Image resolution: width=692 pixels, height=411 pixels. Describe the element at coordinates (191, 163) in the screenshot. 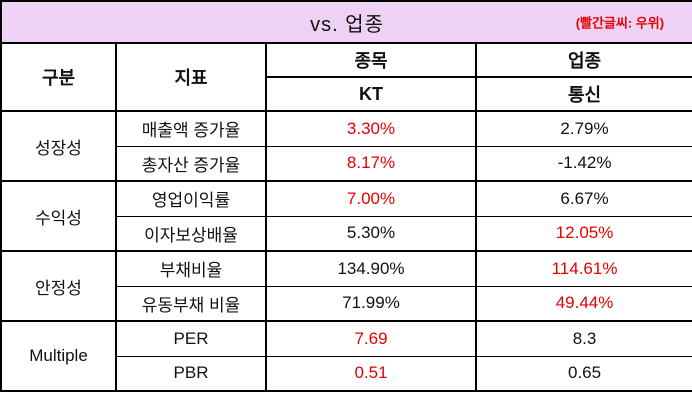

I see `indicator-cell: 총자산 증가율` at that location.